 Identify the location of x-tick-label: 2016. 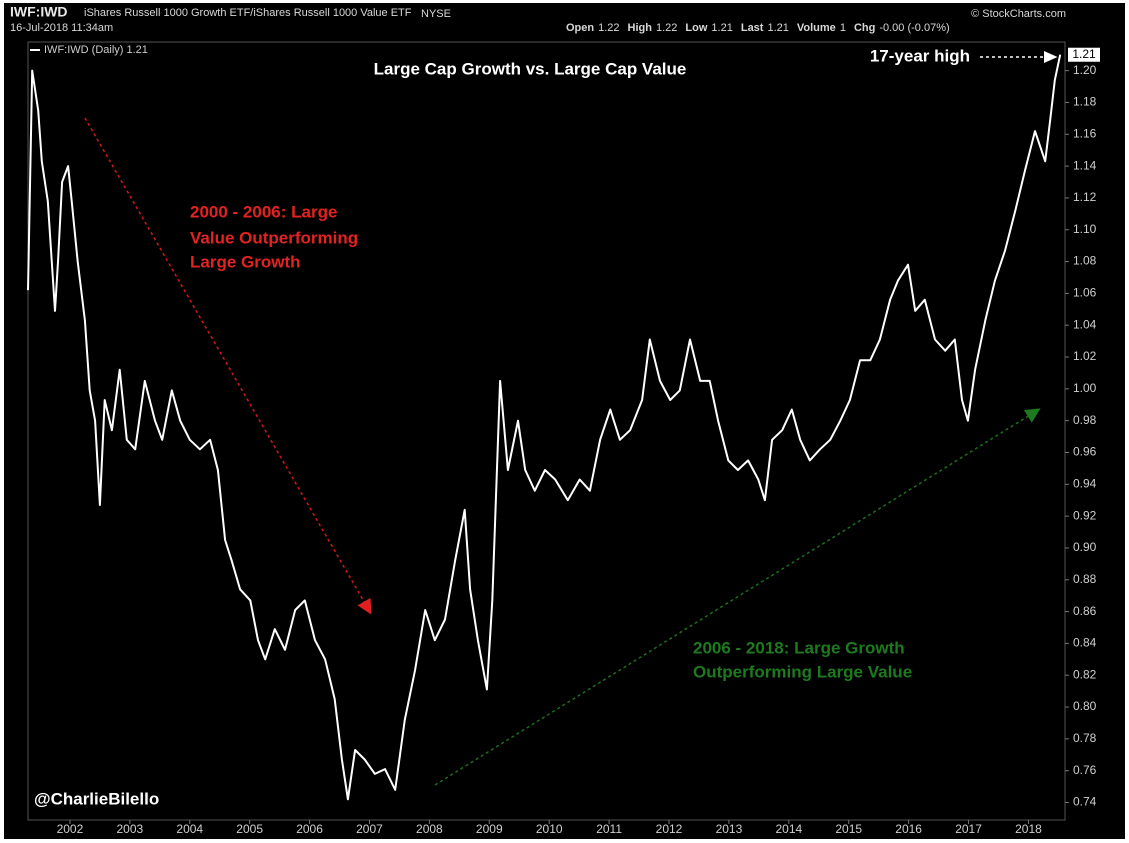
(908, 829).